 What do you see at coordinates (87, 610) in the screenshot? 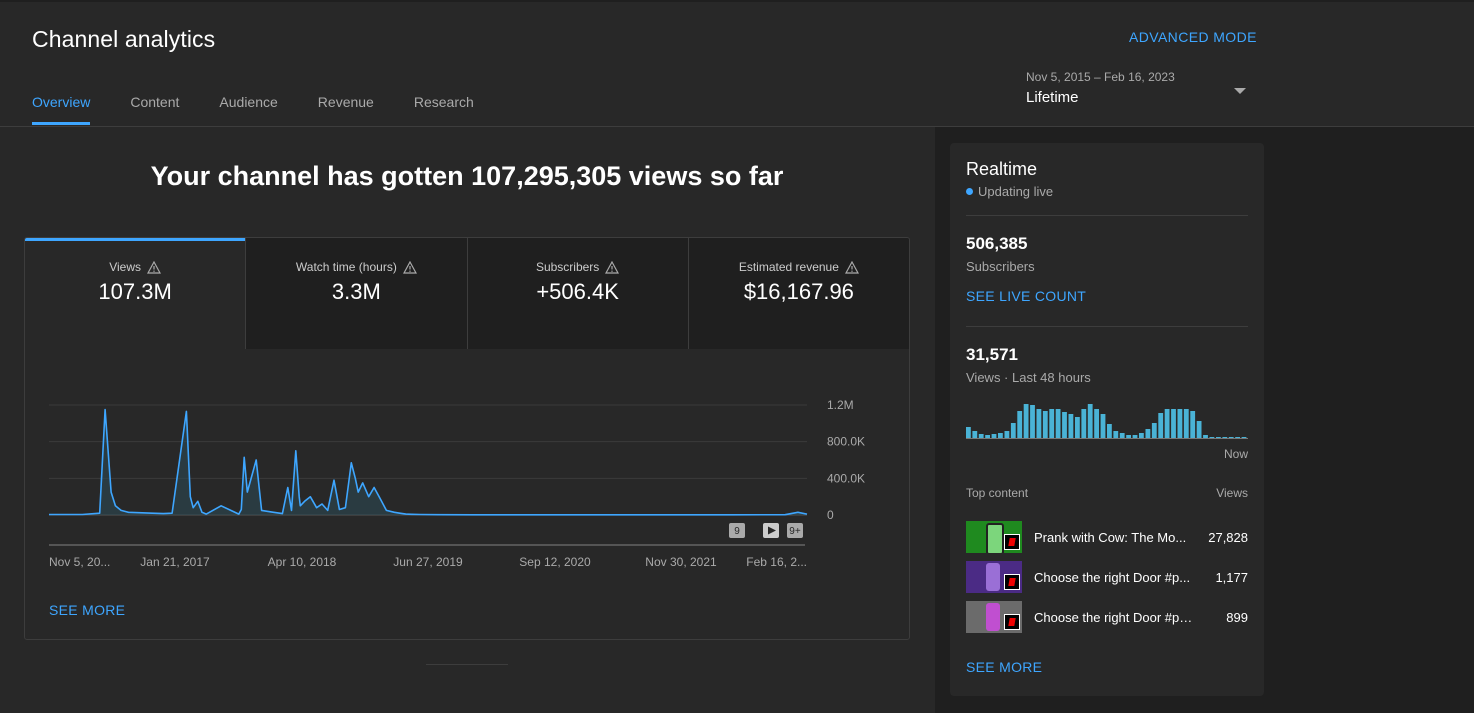
I see `chart-see-more-link: SEE MORE` at bounding box center [87, 610].